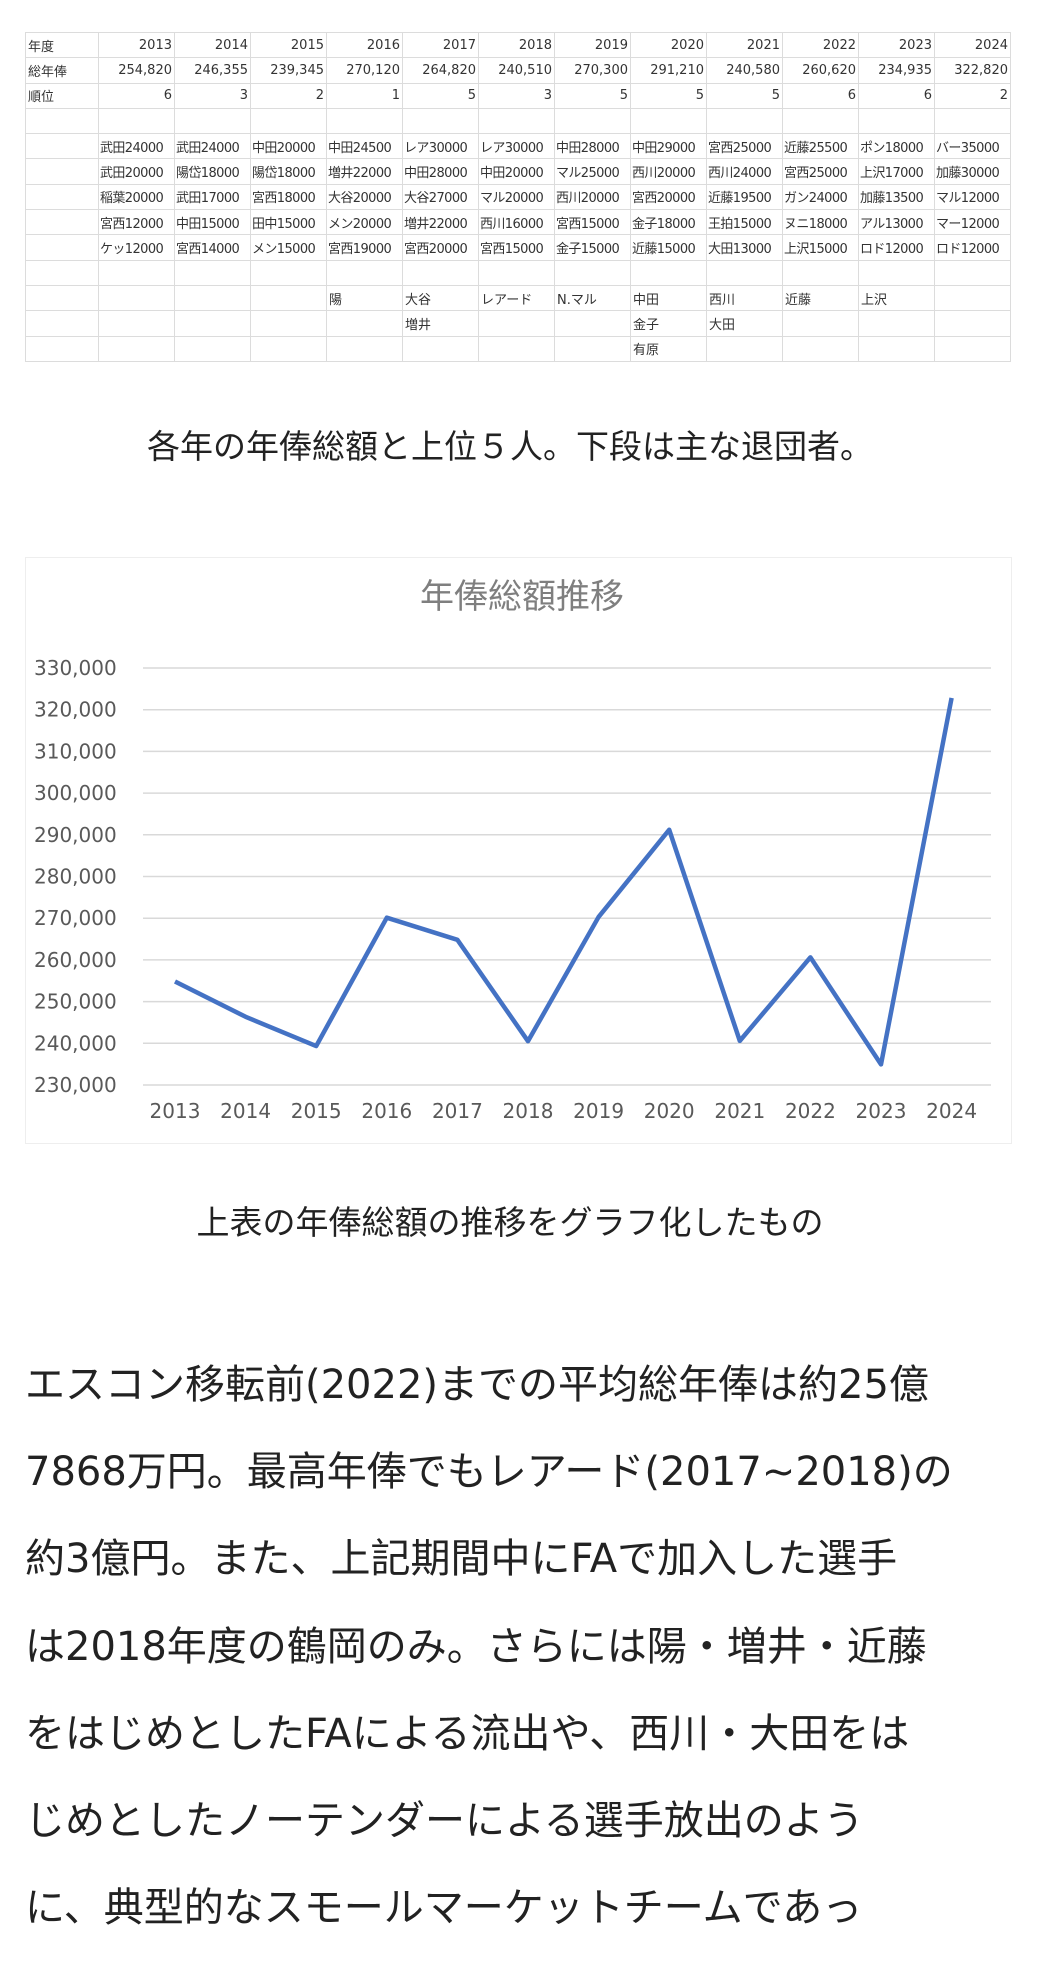 This screenshot has height=1961, width=1059. I want to click on departure-row: 増井 金子 大田, so click(518, 323).